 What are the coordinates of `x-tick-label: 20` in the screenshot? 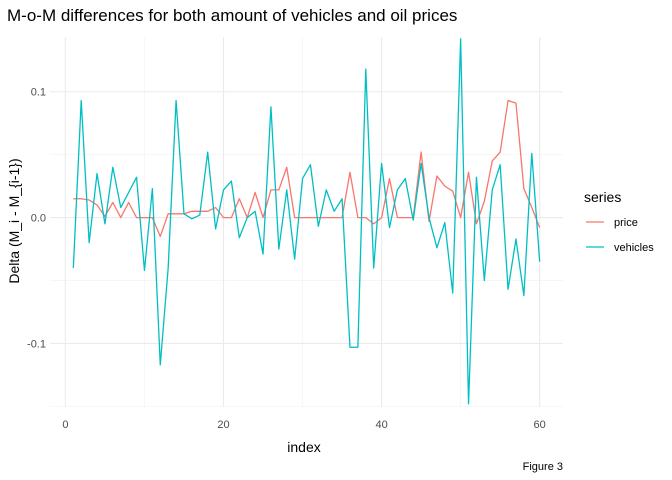 It's located at (223, 425).